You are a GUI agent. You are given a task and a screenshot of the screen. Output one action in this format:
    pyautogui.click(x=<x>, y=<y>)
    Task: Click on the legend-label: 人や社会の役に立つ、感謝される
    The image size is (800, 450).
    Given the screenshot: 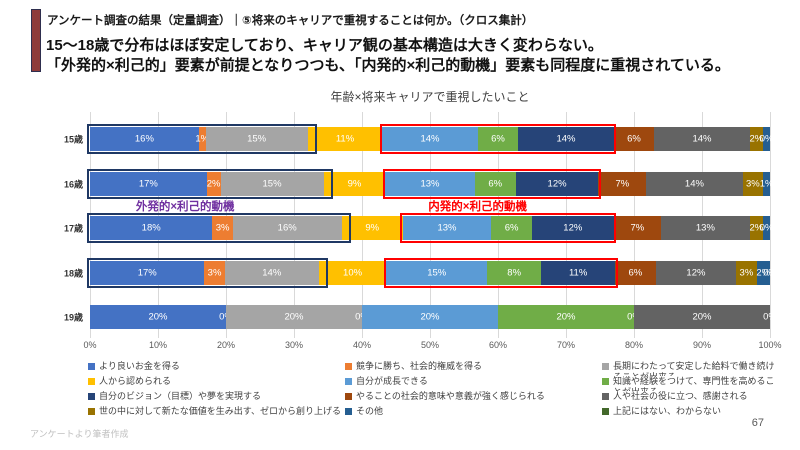 What is the action you would take?
    pyautogui.click(x=680, y=396)
    